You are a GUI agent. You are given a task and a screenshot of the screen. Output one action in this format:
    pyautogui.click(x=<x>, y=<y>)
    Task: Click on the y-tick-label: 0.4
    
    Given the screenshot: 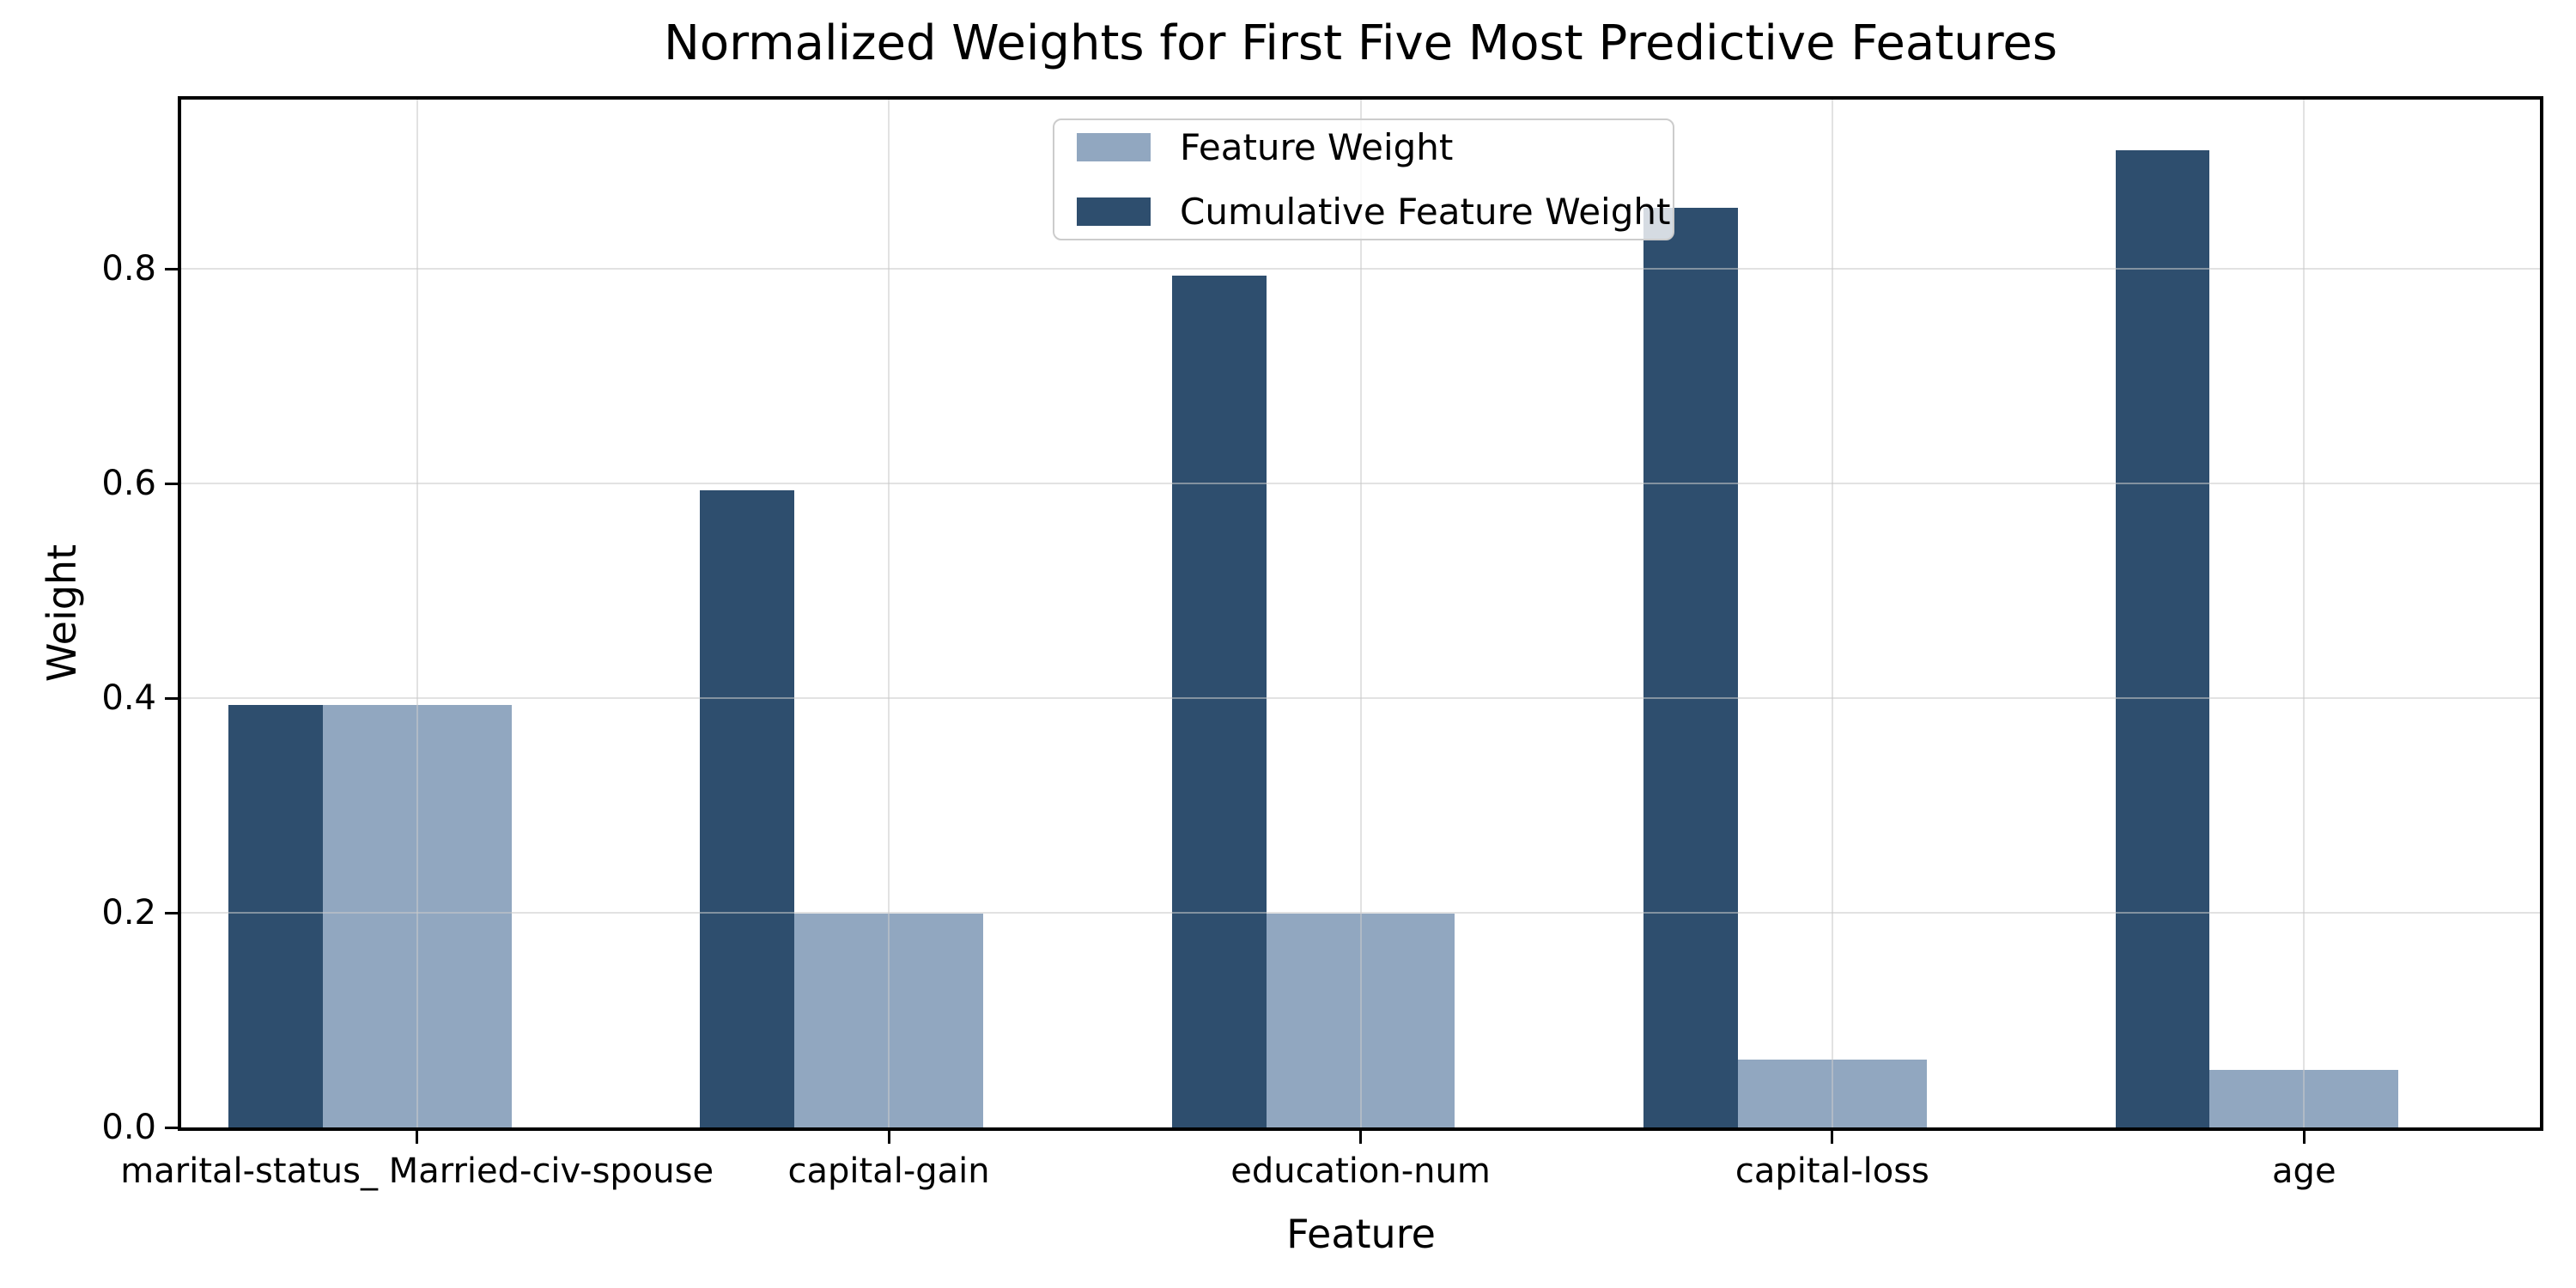 What is the action you would take?
    pyautogui.click(x=128, y=698)
    